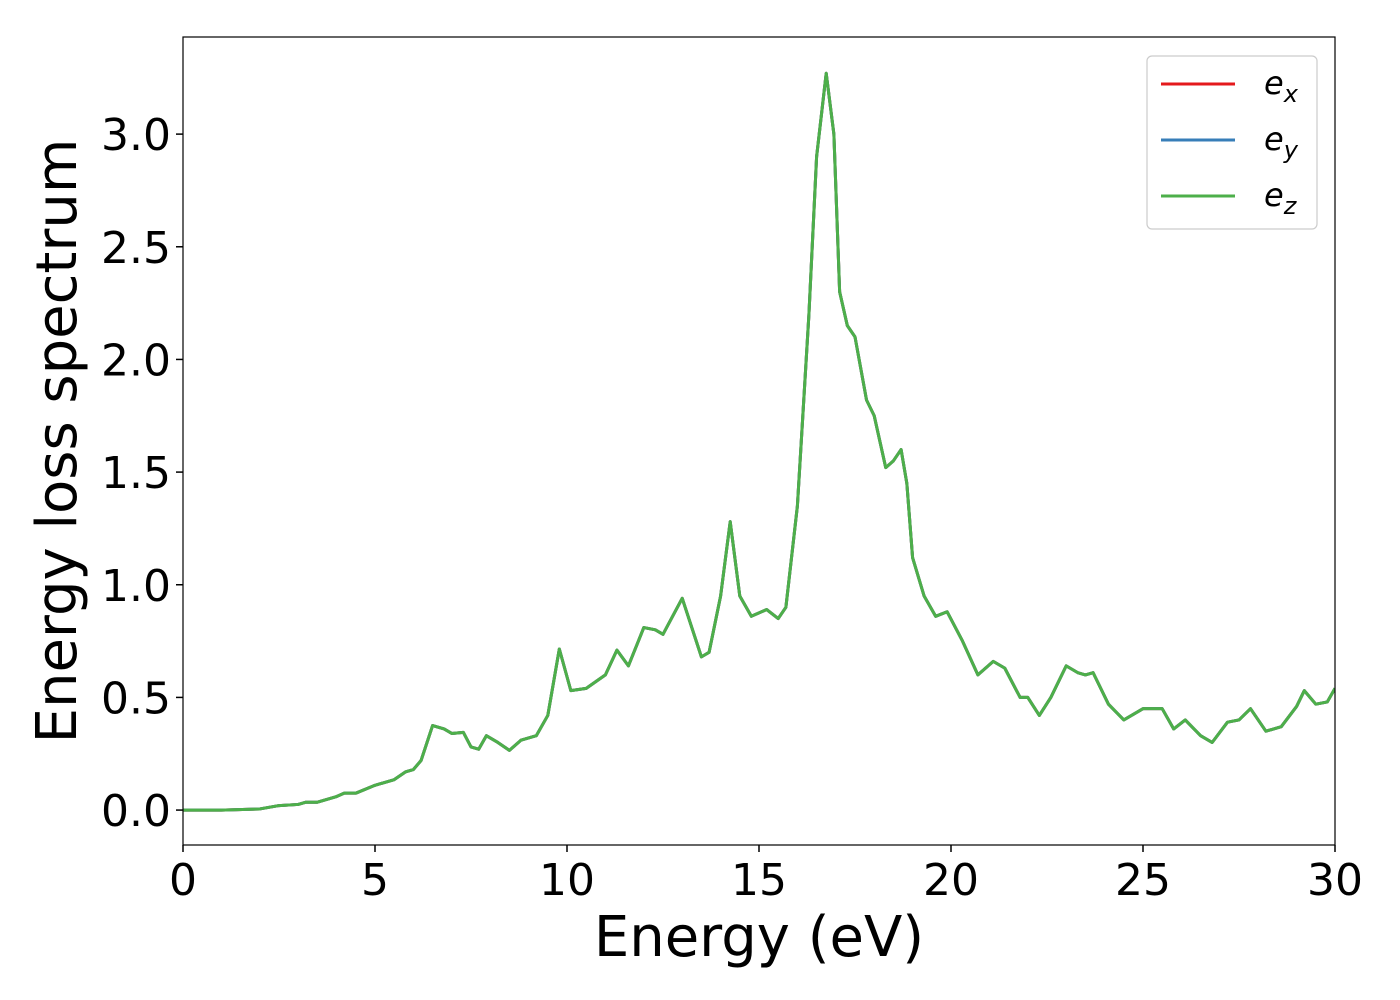  Describe the element at coordinates (1143, 880) in the screenshot. I see `x-tick-label: 25` at that location.